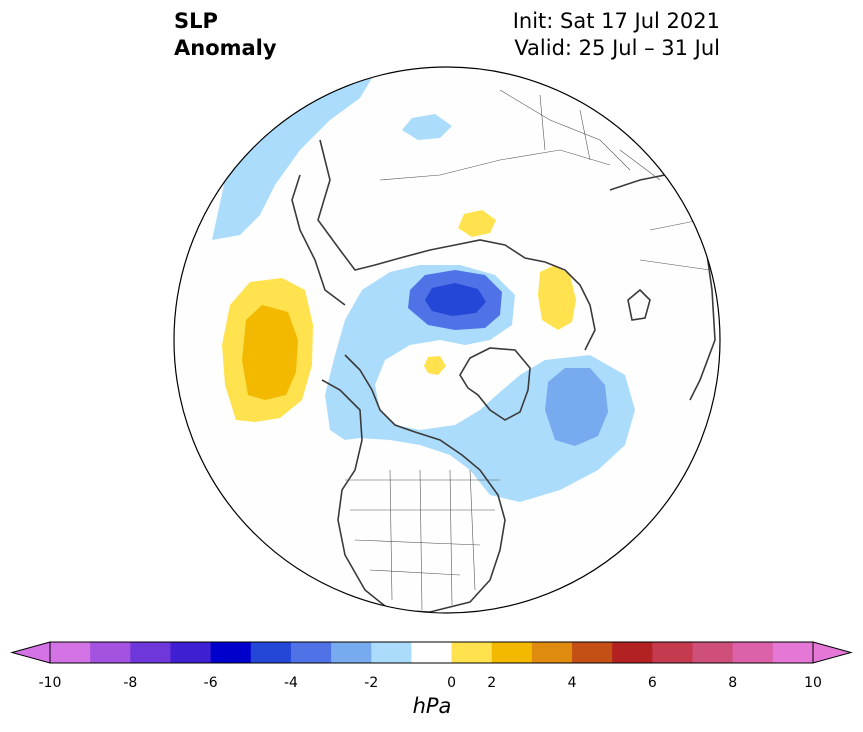  I want to click on plot-title: SLP Anomaly, so click(225, 35).